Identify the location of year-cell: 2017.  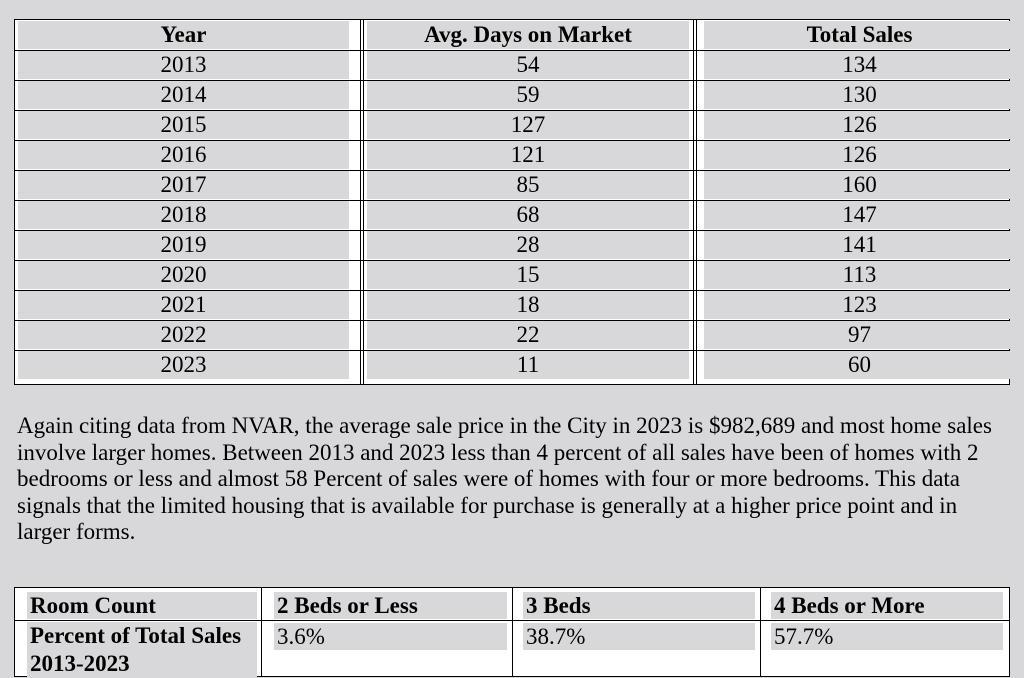
(183, 185).